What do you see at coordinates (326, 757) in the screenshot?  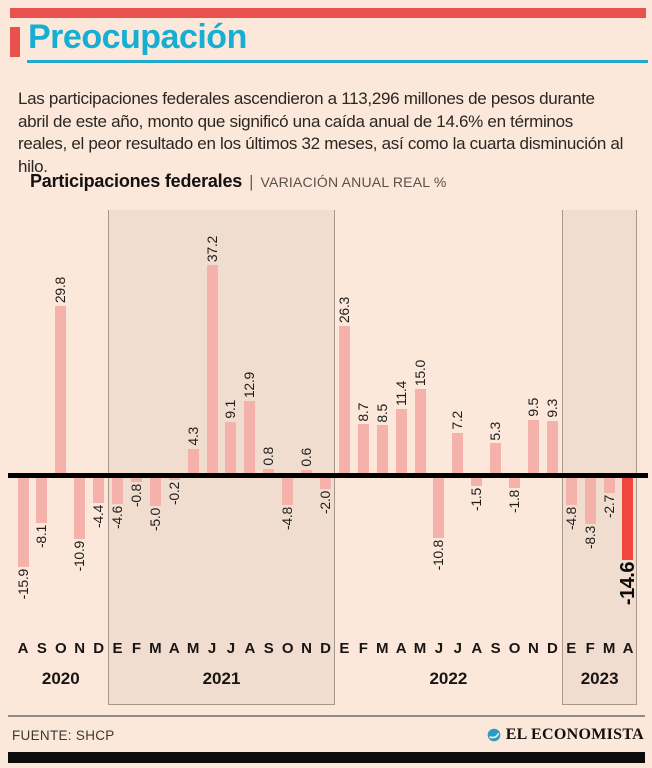 I see `bottom-black-bar` at bounding box center [326, 757].